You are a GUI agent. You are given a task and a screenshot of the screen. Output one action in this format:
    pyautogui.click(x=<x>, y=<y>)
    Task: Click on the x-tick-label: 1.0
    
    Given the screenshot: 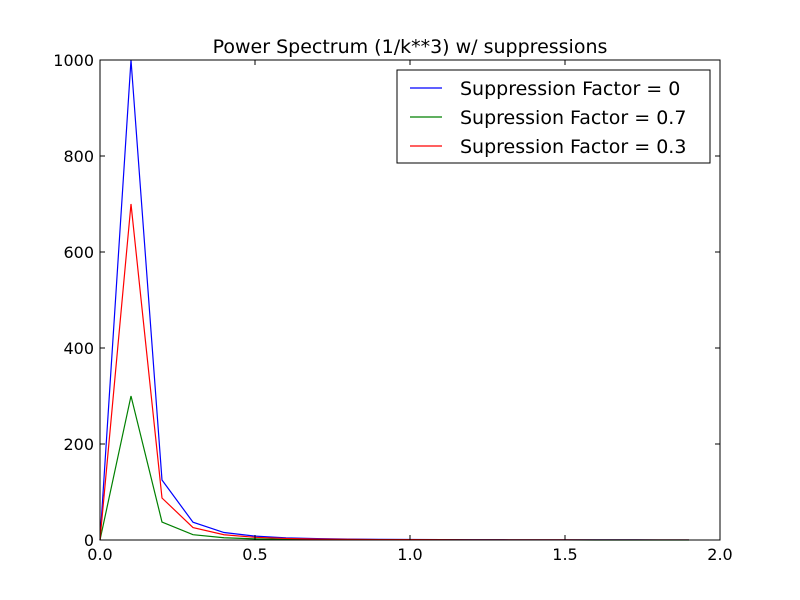 What is the action you would take?
    pyautogui.click(x=409, y=554)
    